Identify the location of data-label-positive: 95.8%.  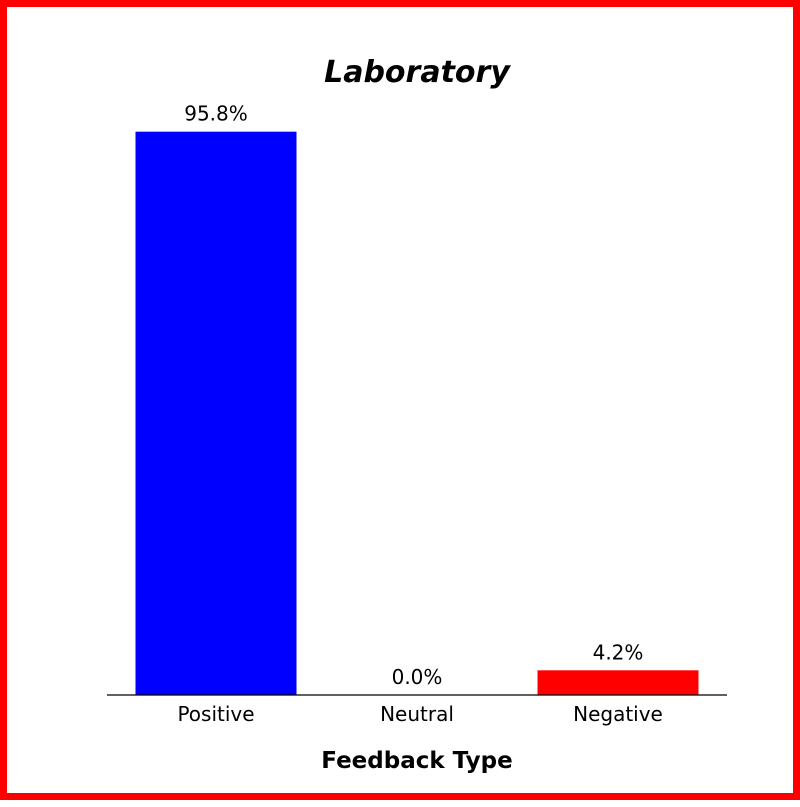
(216, 114).